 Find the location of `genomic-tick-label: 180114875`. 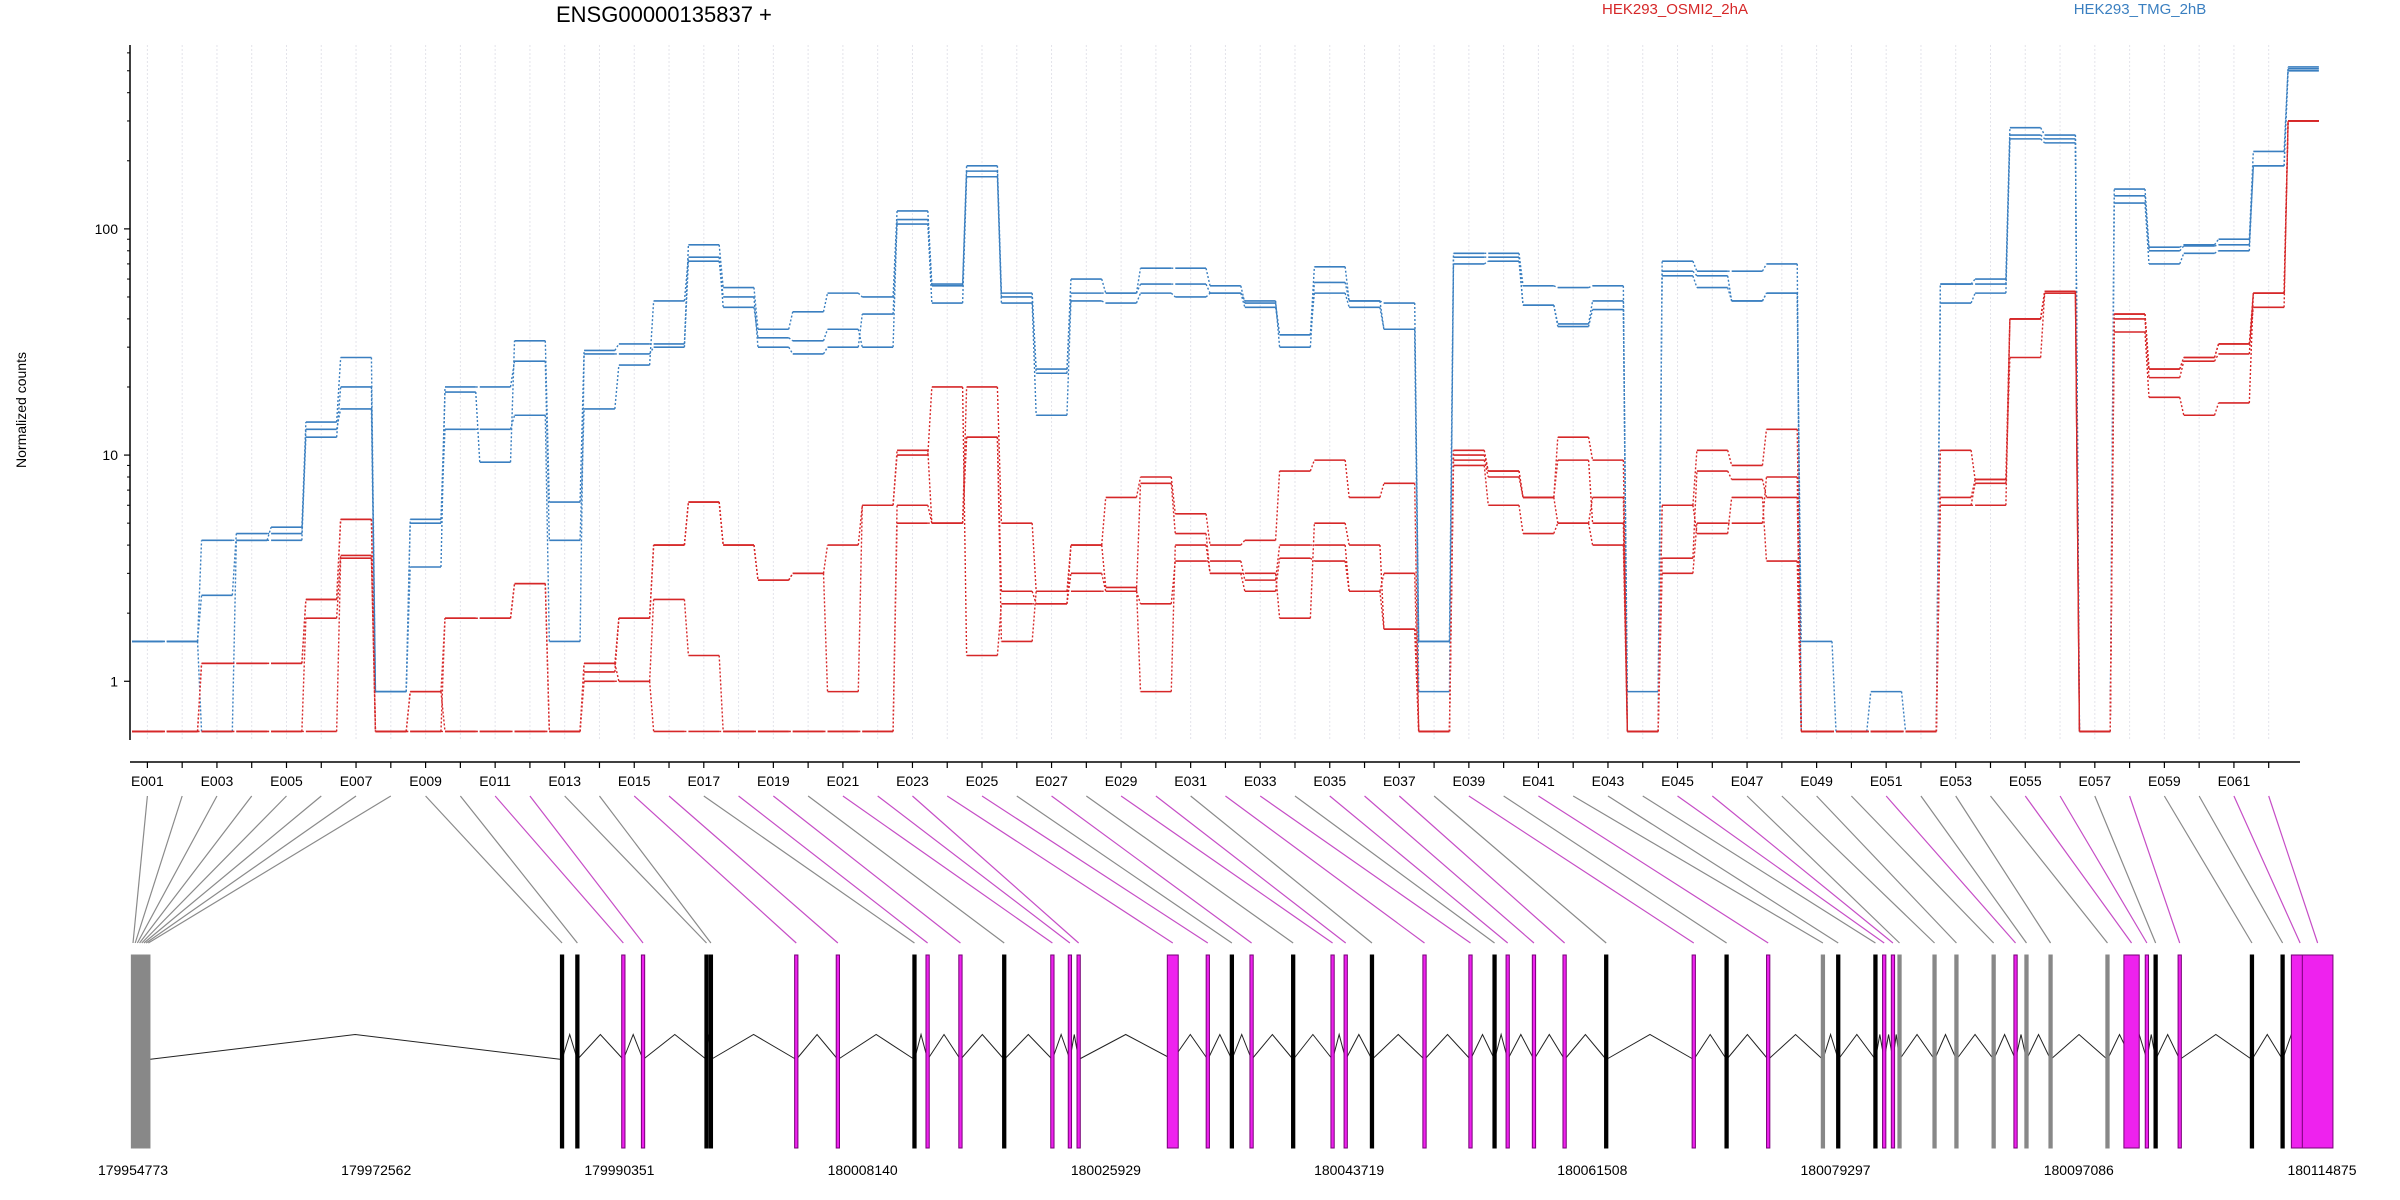

genomic-tick-label: 180114875 is located at coordinates (2321, 1170).